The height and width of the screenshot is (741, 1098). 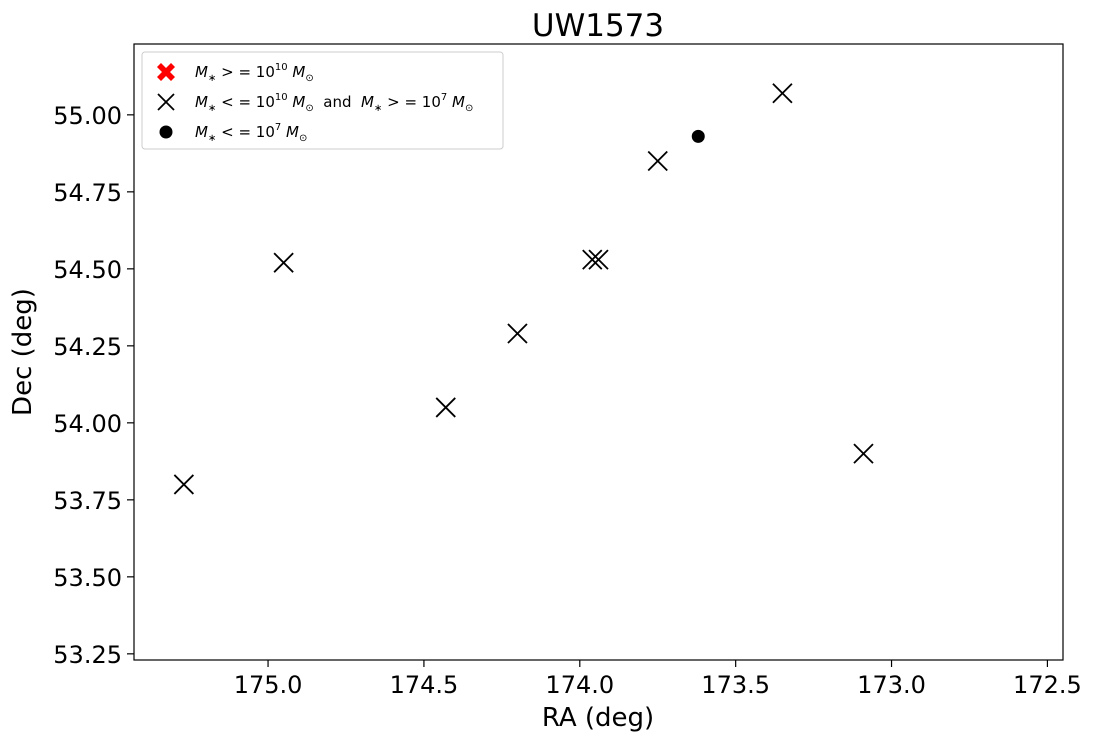 I want to click on legend-marker-mid-mass, so click(x=166, y=102).